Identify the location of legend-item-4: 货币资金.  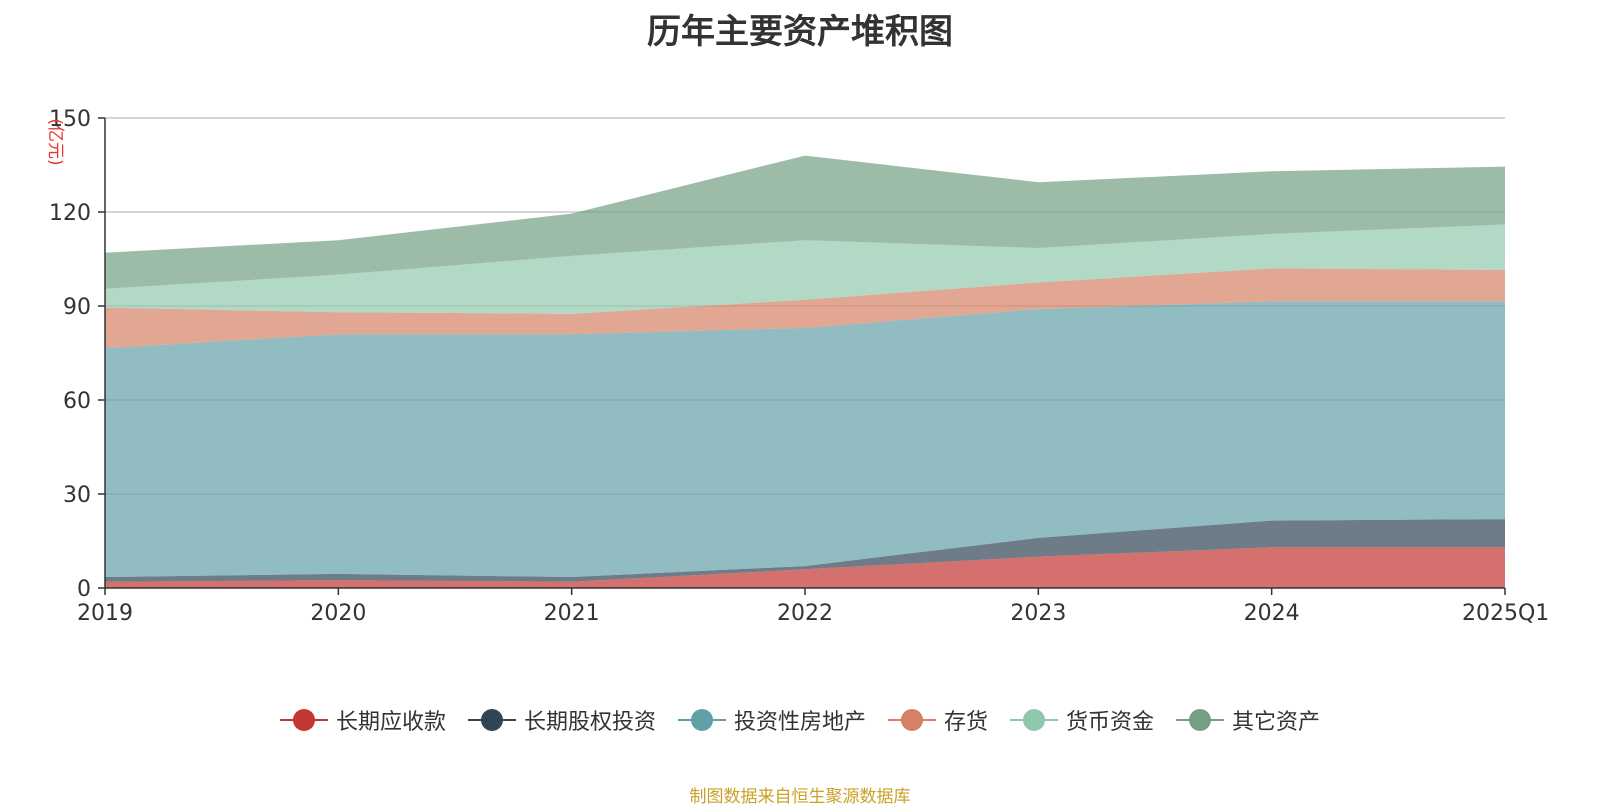
(1082, 720).